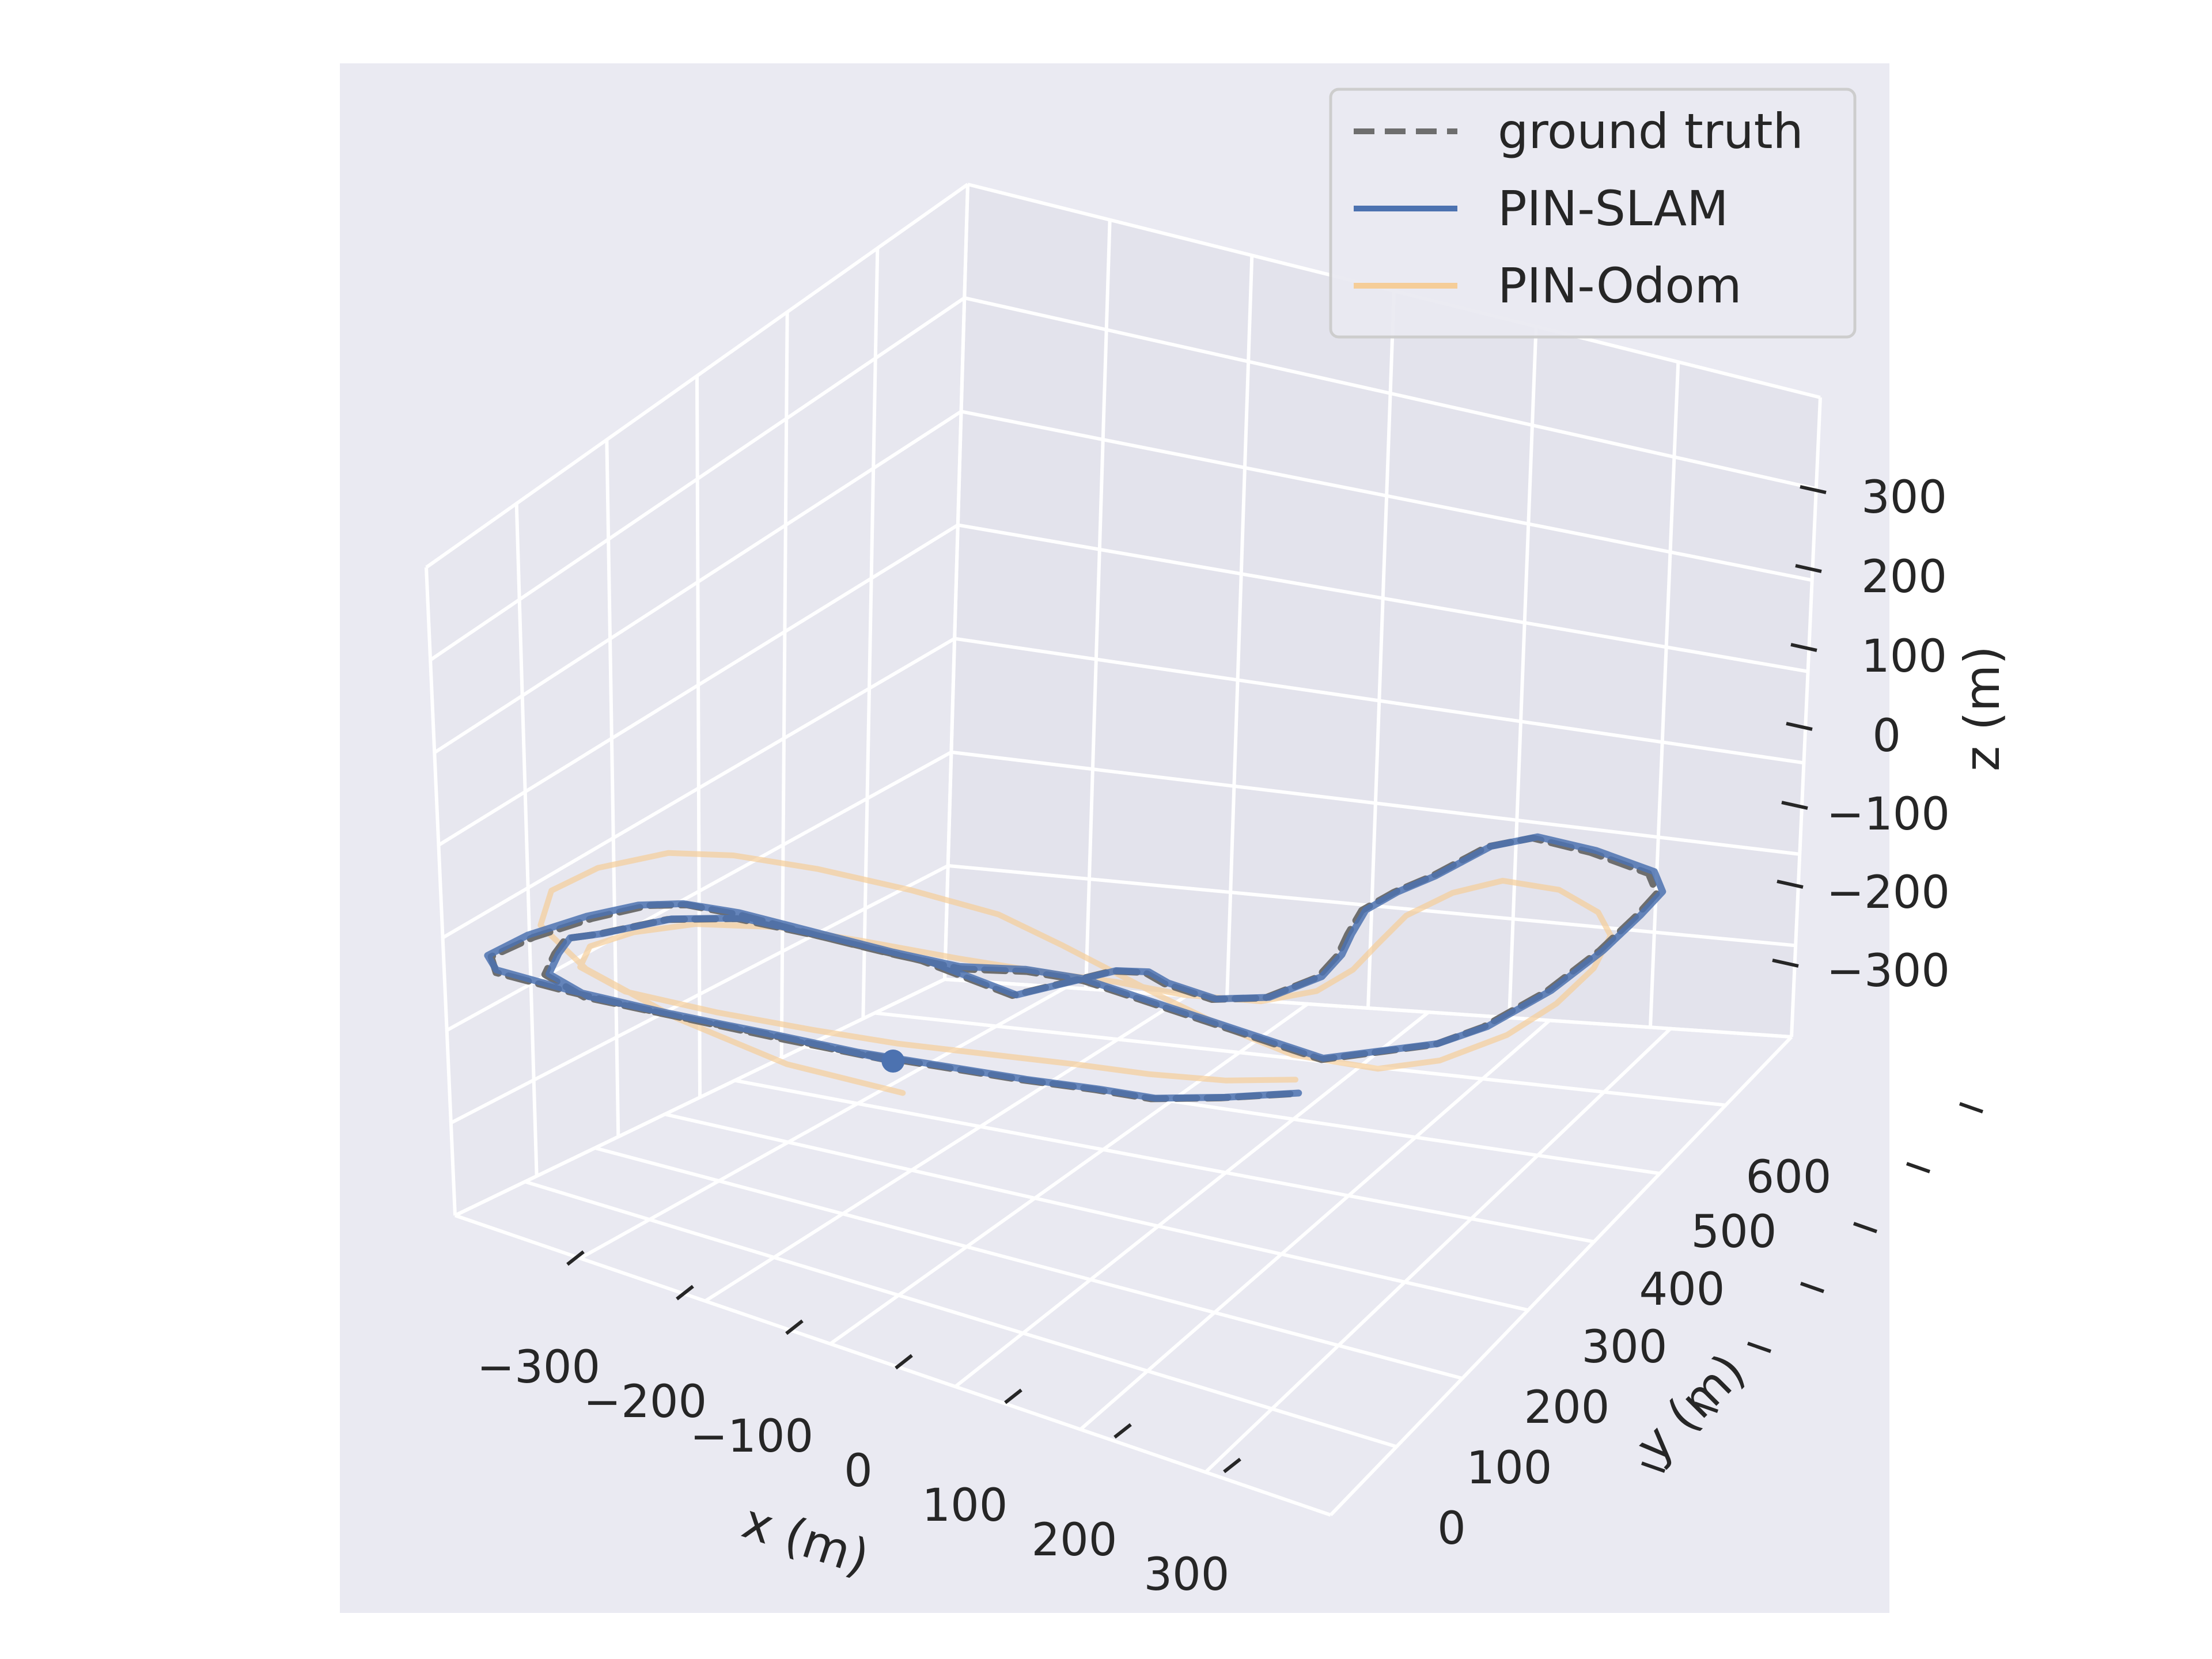 Image resolution: width=2212 pixels, height=1659 pixels. What do you see at coordinates (965, 1506) in the screenshot?
I see `x-tick-label: 100` at bounding box center [965, 1506].